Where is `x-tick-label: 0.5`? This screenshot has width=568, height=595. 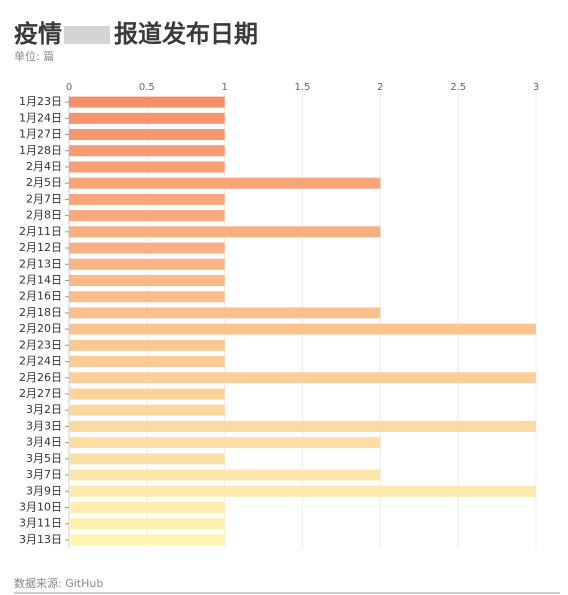 x-tick-label: 0.5 is located at coordinates (147, 87).